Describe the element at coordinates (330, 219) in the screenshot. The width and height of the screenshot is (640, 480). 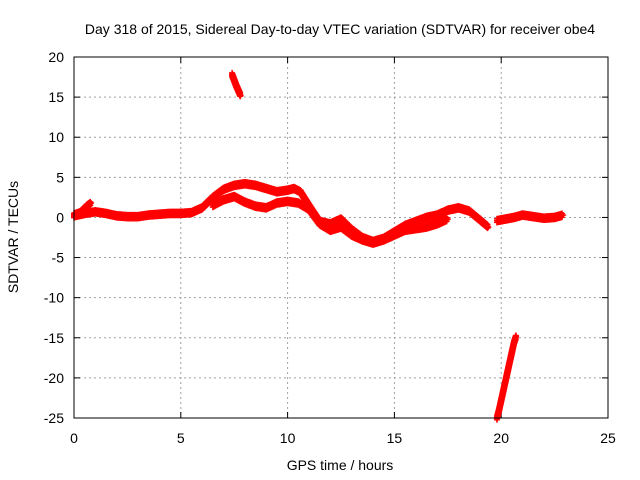
I see `series-lower-track` at that location.